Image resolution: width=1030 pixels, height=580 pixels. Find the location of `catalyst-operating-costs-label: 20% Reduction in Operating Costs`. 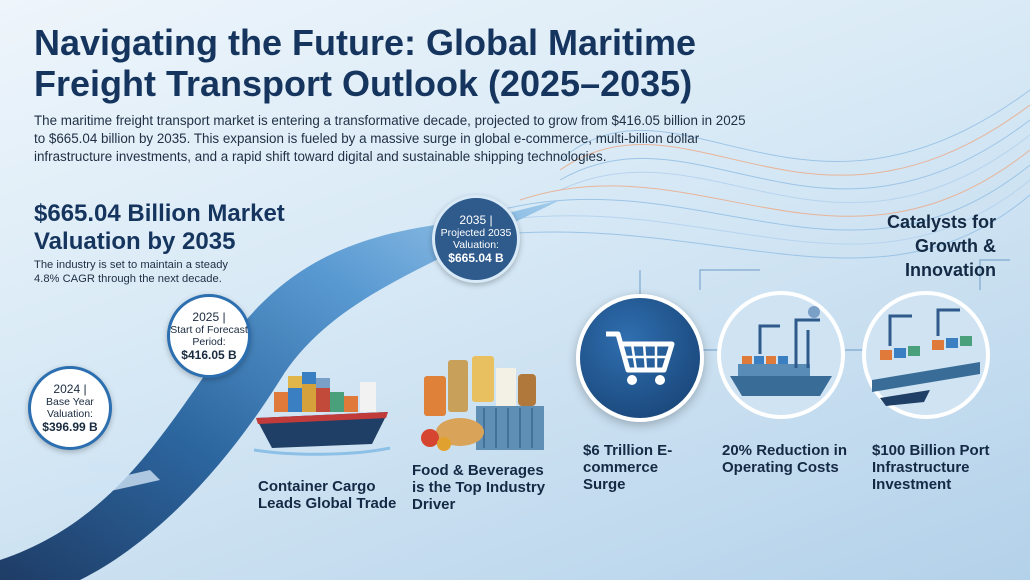

catalyst-operating-costs-label: 20% Reduction in Operating Costs is located at coordinates (785, 459).